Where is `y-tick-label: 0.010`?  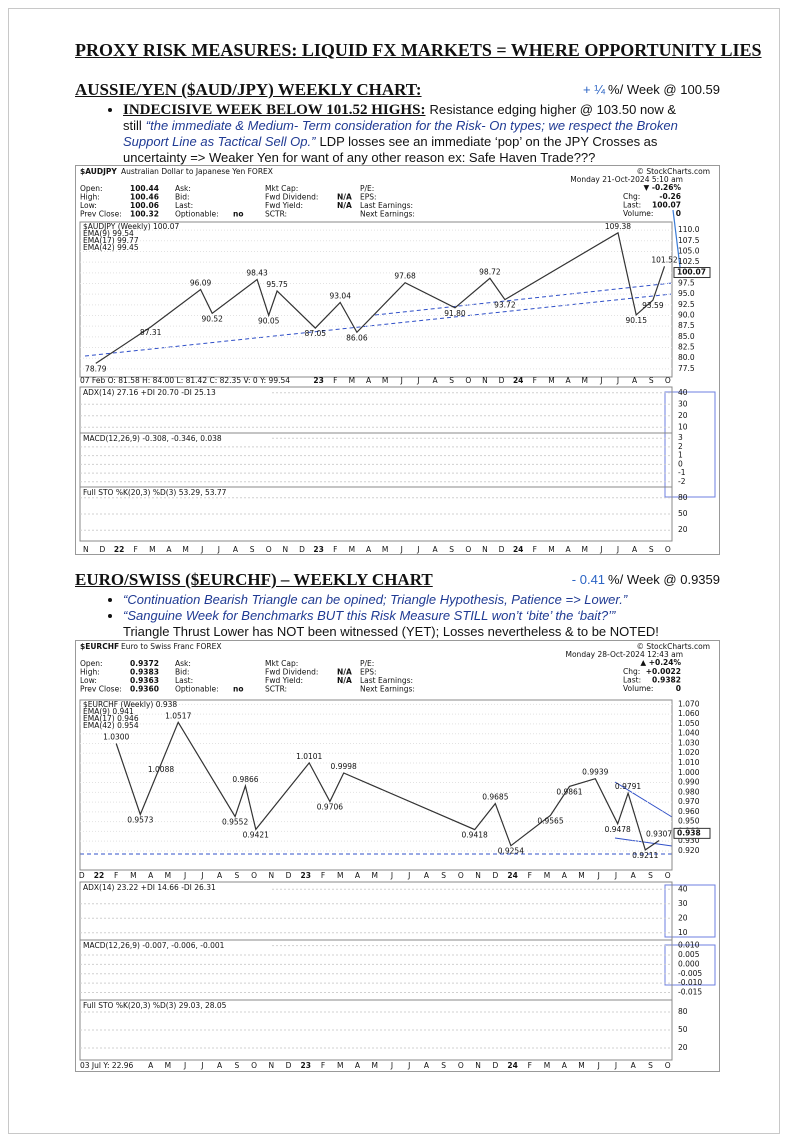
y-tick-label: 0.010 is located at coordinates (689, 945).